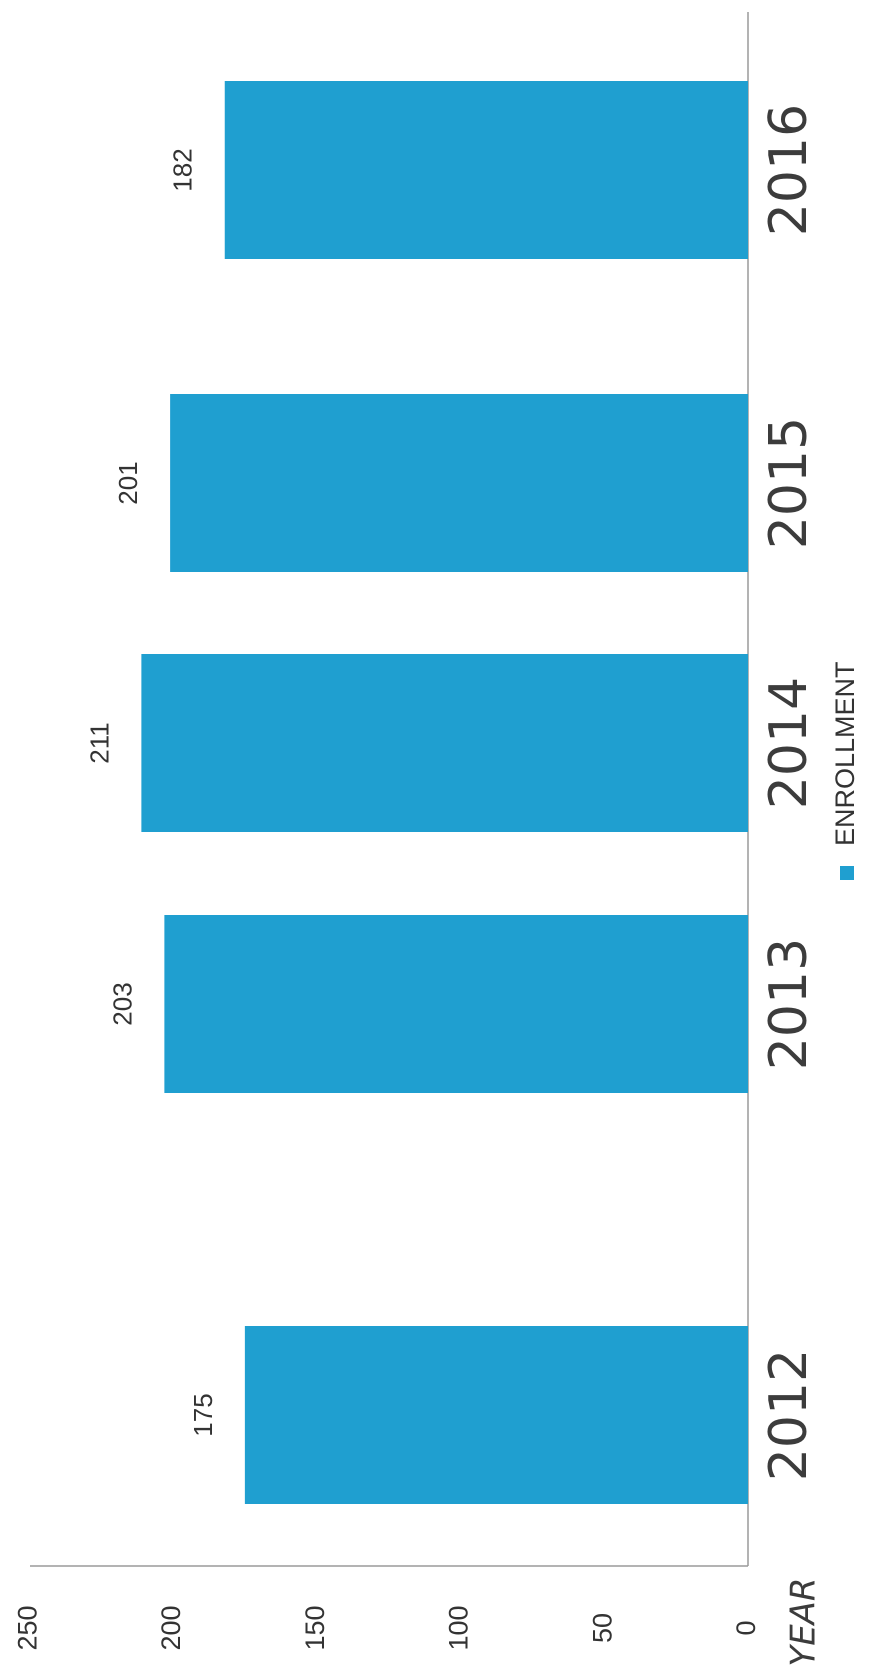 The image size is (882, 1669). What do you see at coordinates (847, 873) in the screenshot?
I see `legend-swatch` at bounding box center [847, 873].